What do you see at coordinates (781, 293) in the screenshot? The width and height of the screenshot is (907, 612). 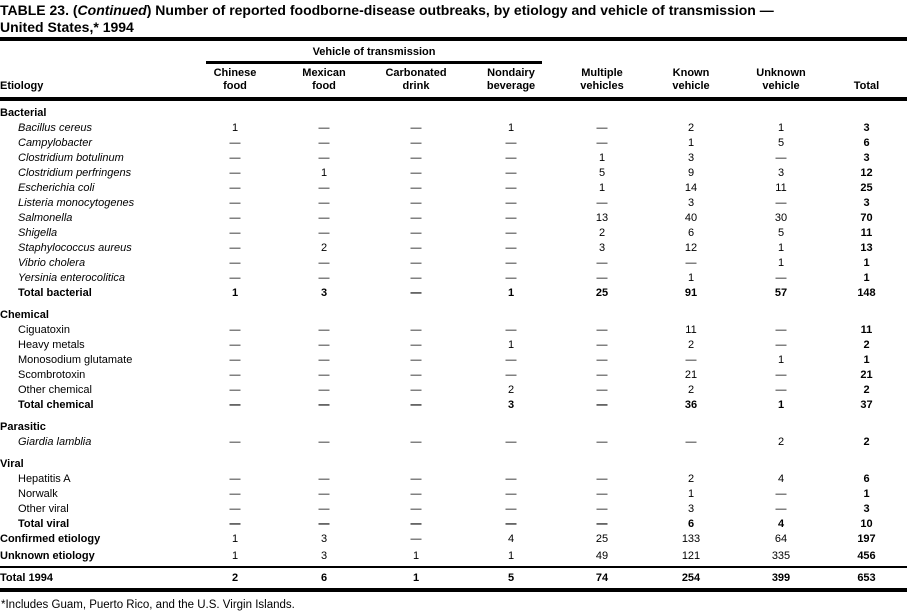 I see `value-cell: 57` at bounding box center [781, 293].